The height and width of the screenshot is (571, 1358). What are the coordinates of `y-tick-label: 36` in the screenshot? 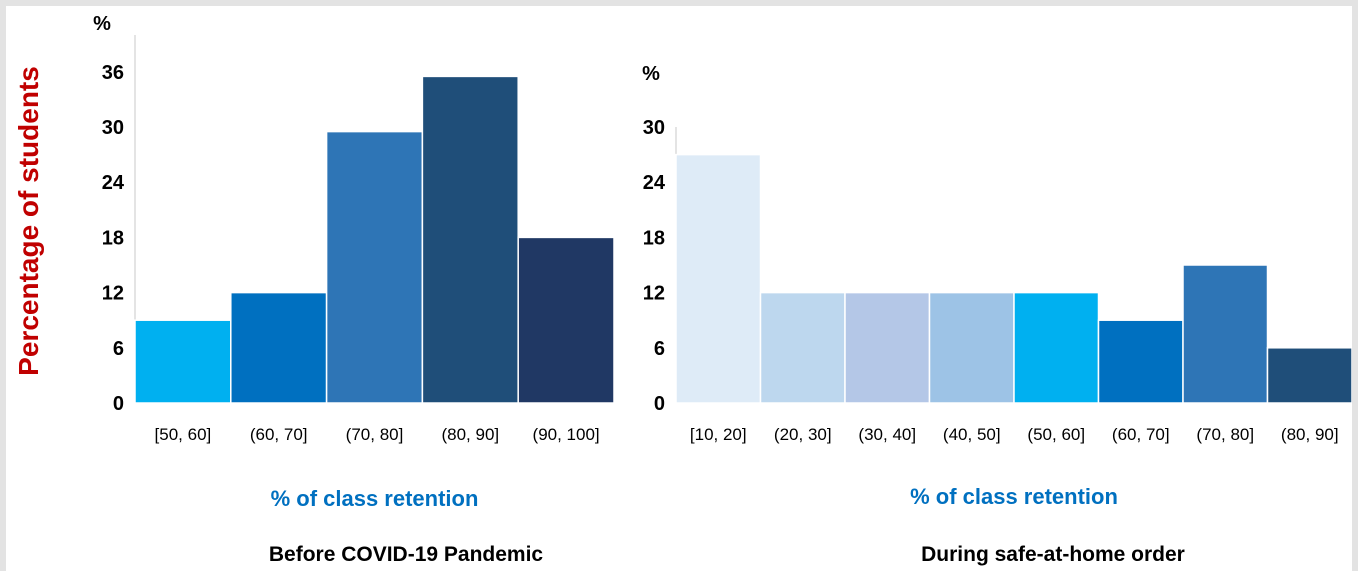 It's located at (113, 73).